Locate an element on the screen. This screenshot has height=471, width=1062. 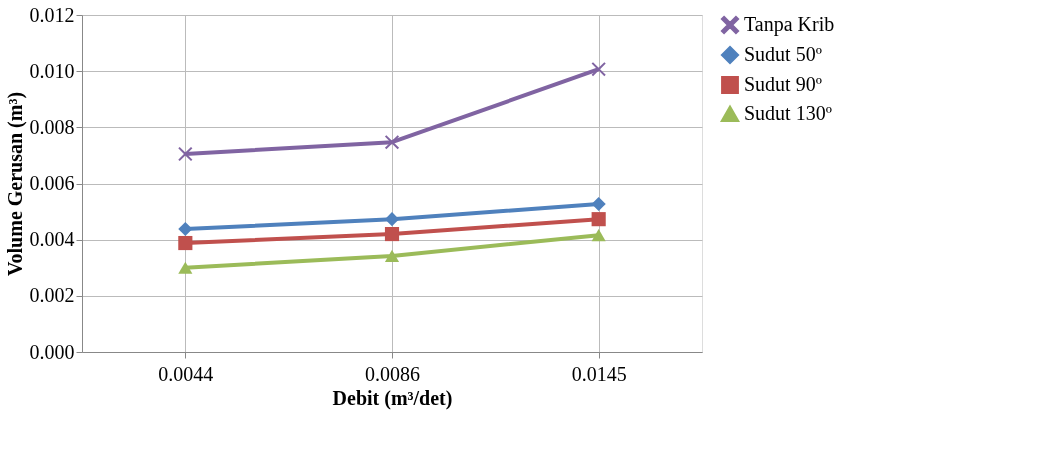
y-axis-title: Volume Gerusan (m³) is located at coordinates (15, 184).